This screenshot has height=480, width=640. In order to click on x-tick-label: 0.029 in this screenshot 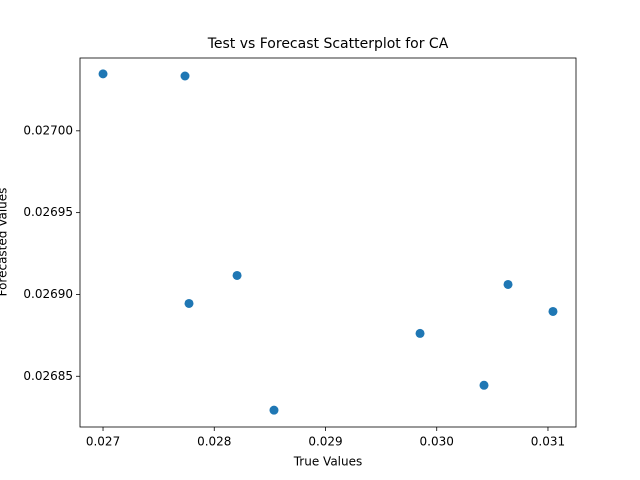, I will do `click(325, 442)`.